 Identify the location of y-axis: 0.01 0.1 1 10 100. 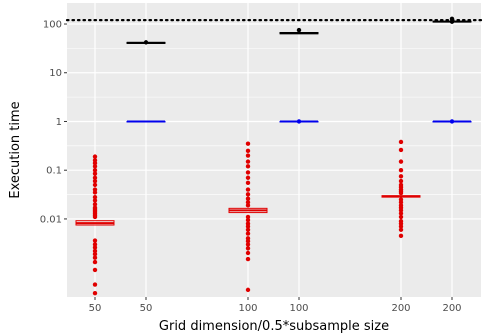
(53, 122).